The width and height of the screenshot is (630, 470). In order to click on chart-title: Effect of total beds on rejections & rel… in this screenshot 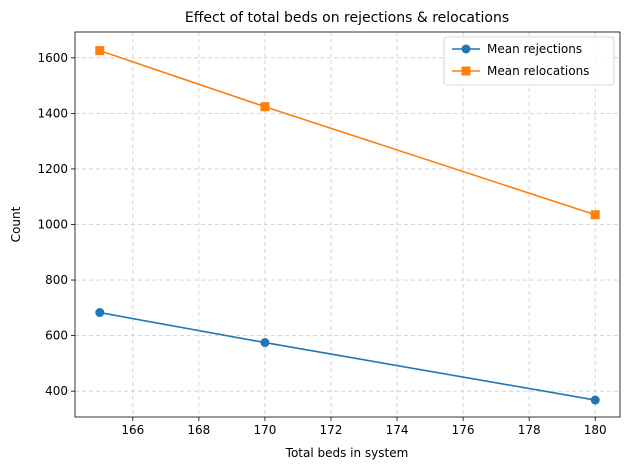, I will do `click(347, 18)`.